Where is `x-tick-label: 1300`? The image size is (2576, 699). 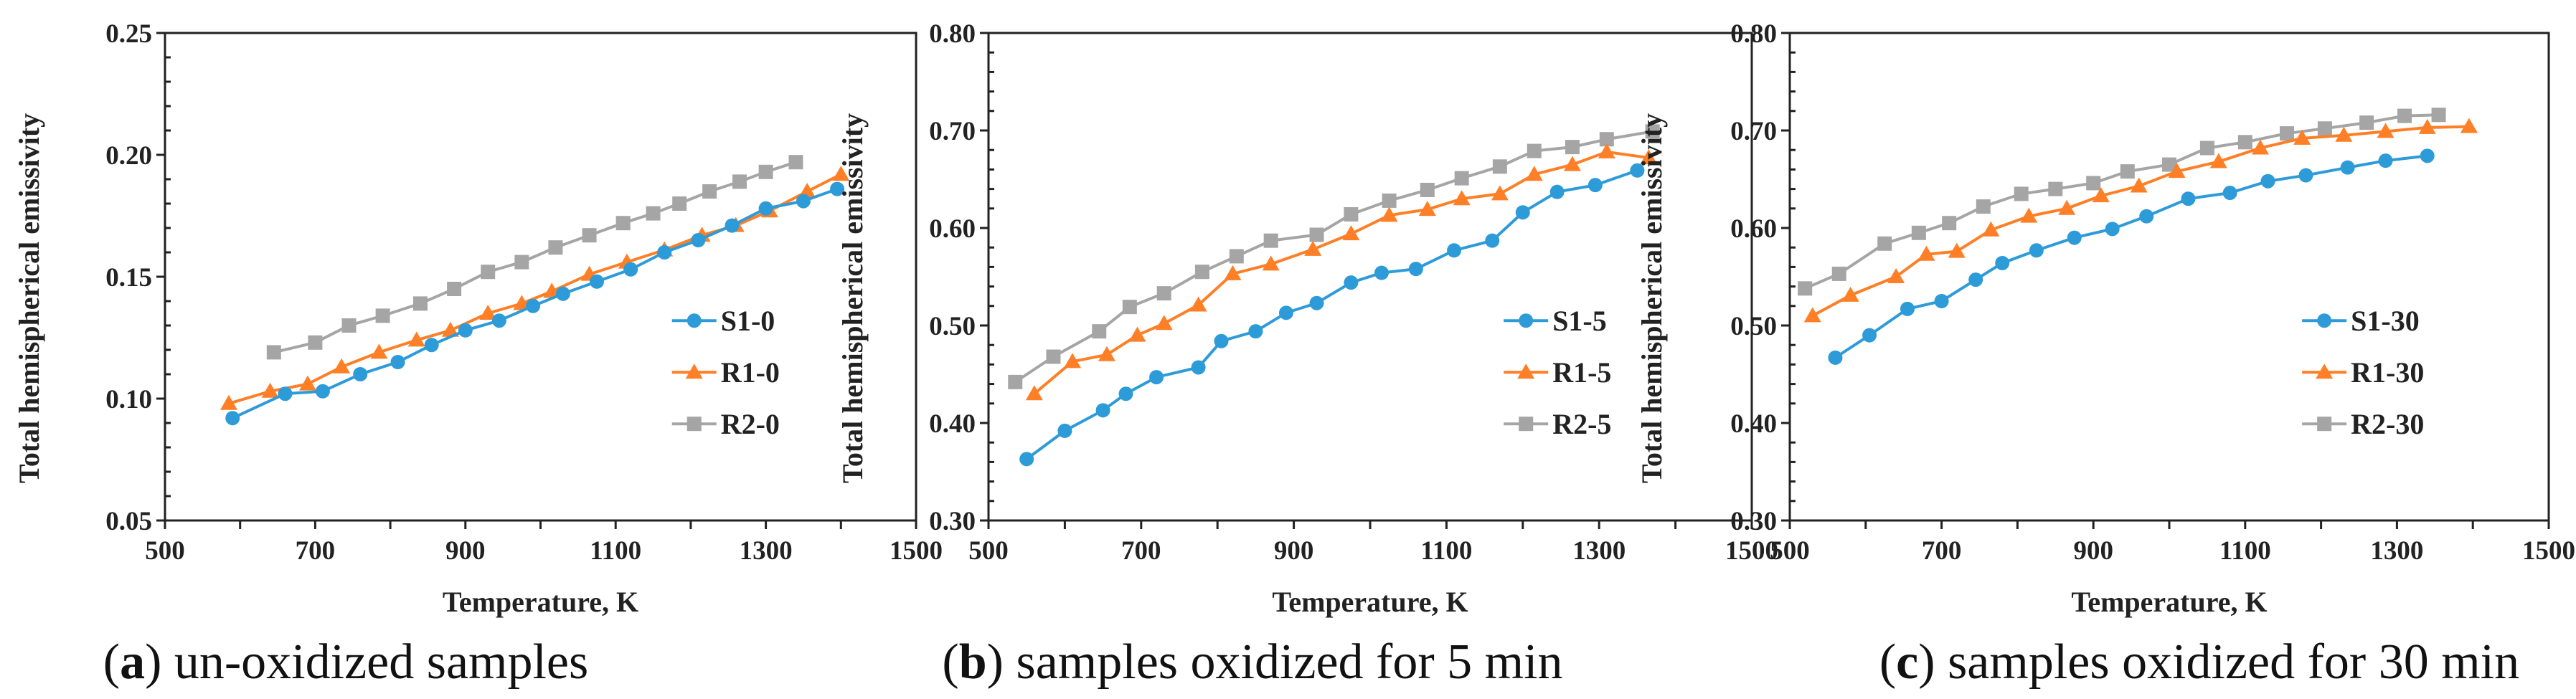 x-tick-label: 1300 is located at coordinates (766, 551).